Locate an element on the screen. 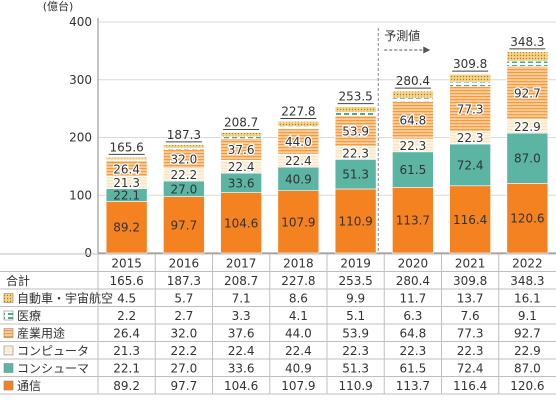  bar-value-label: 22.4 is located at coordinates (241, 167).